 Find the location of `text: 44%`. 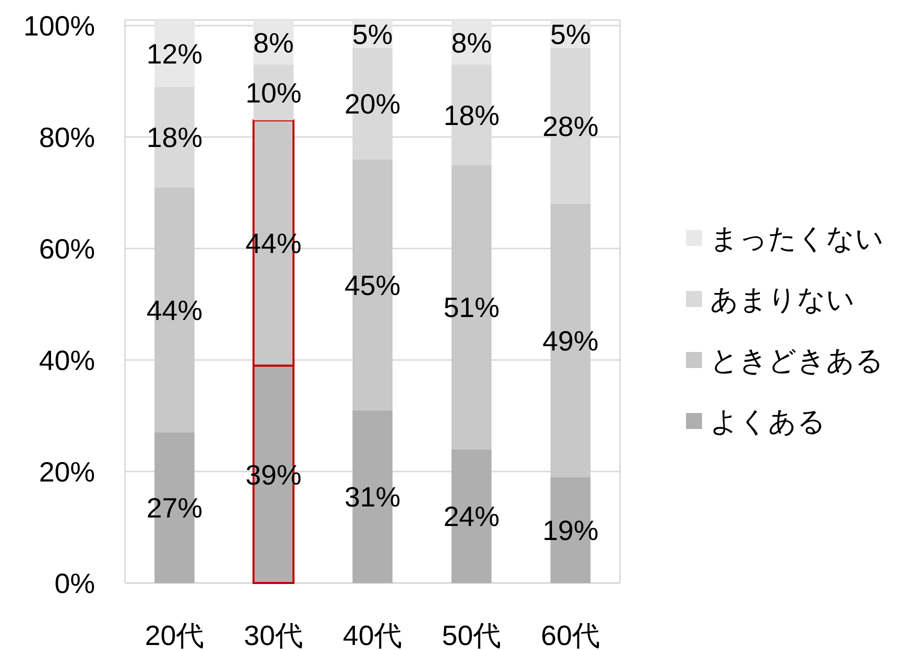

text: 44% is located at coordinates (174, 310).